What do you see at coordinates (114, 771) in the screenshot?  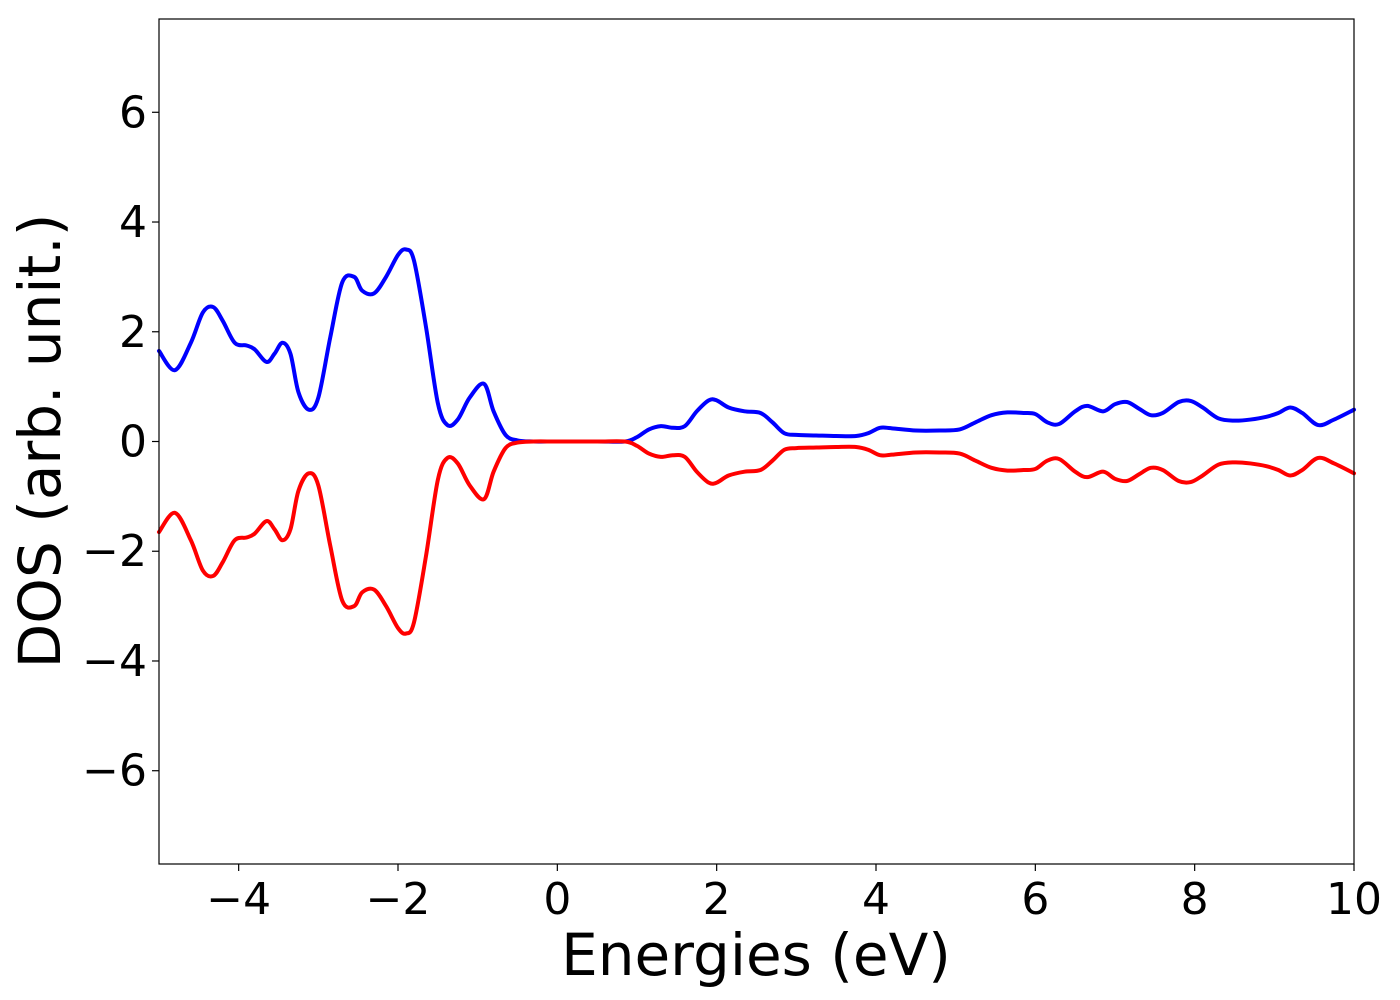 I see `y-tick-label: −6` at bounding box center [114, 771].